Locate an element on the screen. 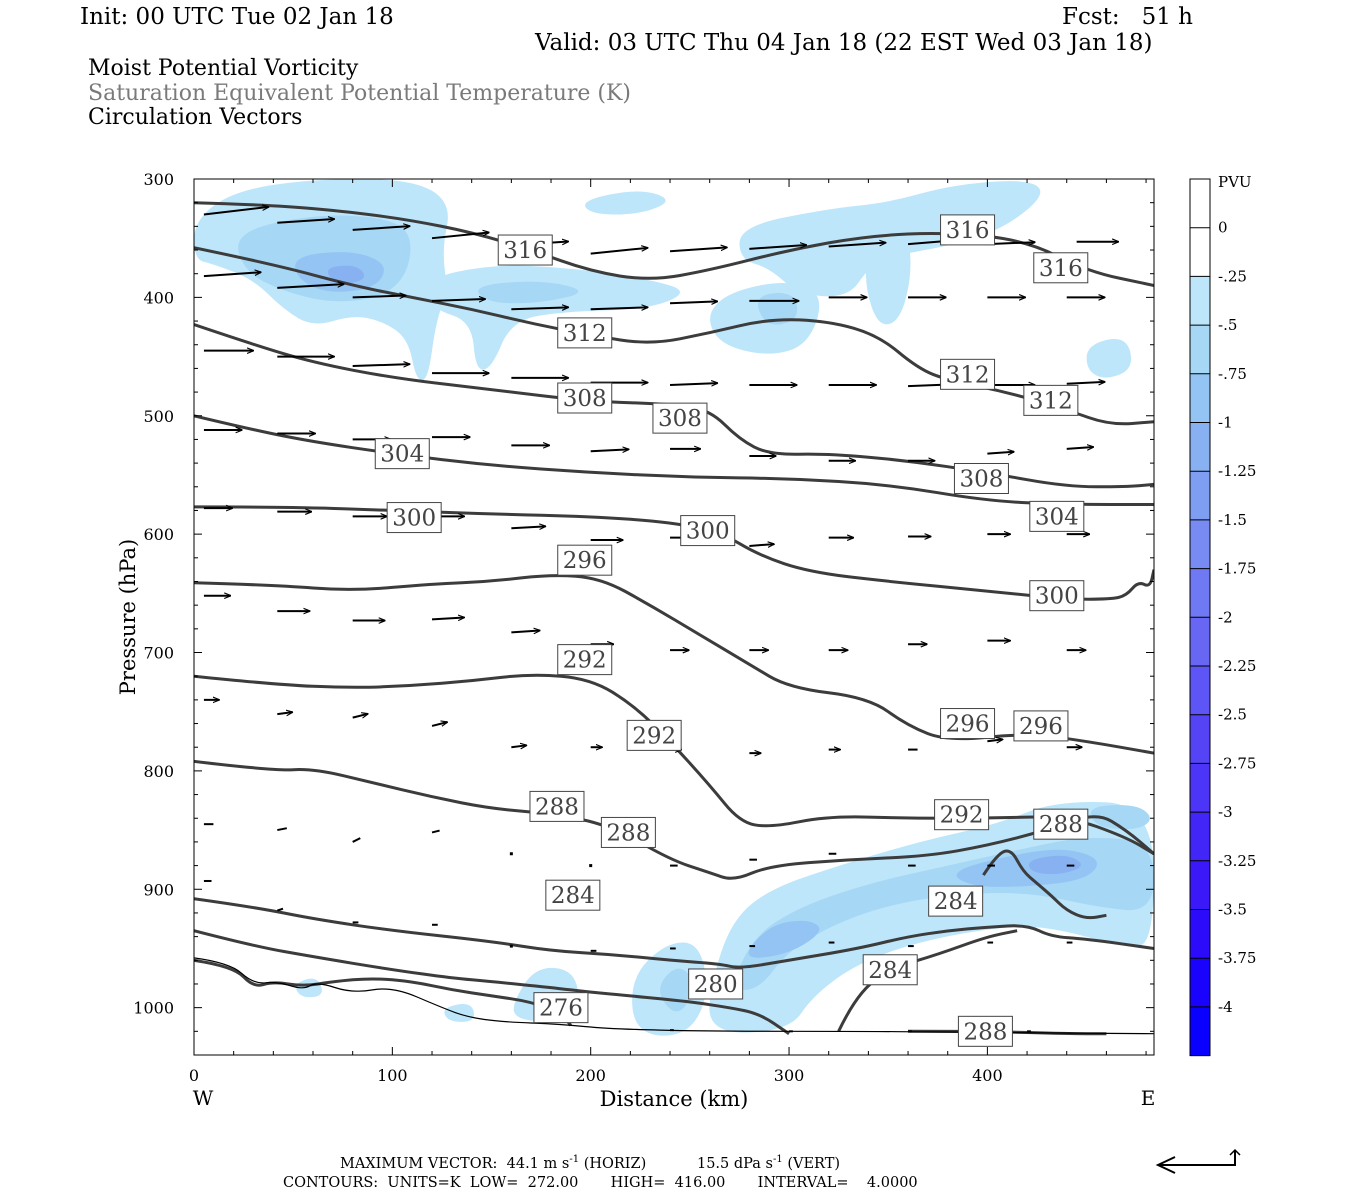 This screenshot has width=1350, height=1200. colorbar-label: -4 is located at coordinates (1225, 1007).